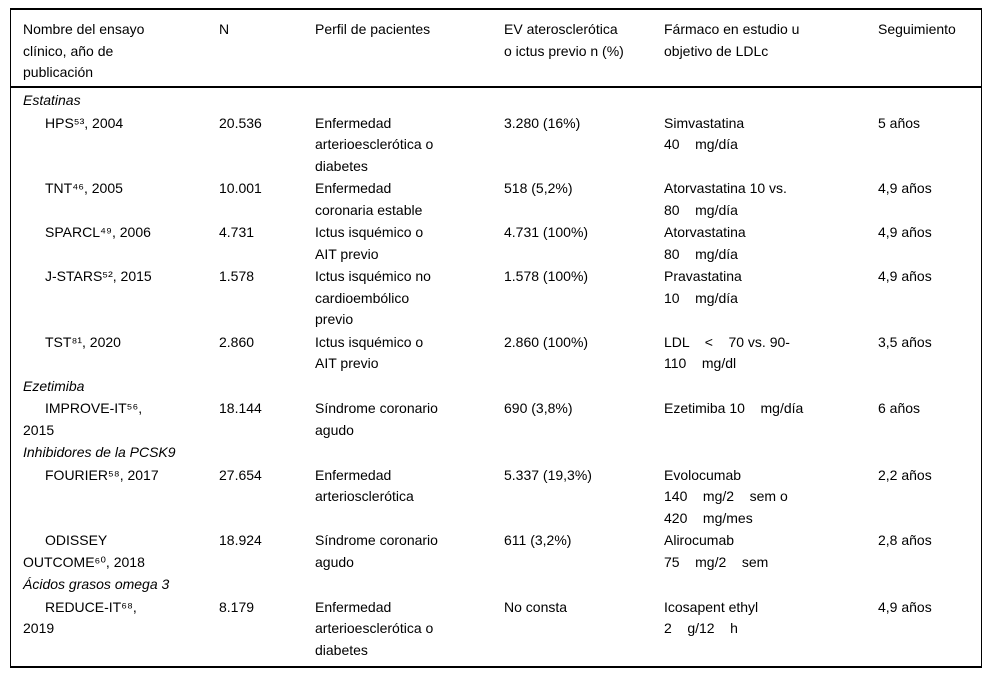  I want to click on ev-cell: 5.337 (19,3%), so click(548, 474).